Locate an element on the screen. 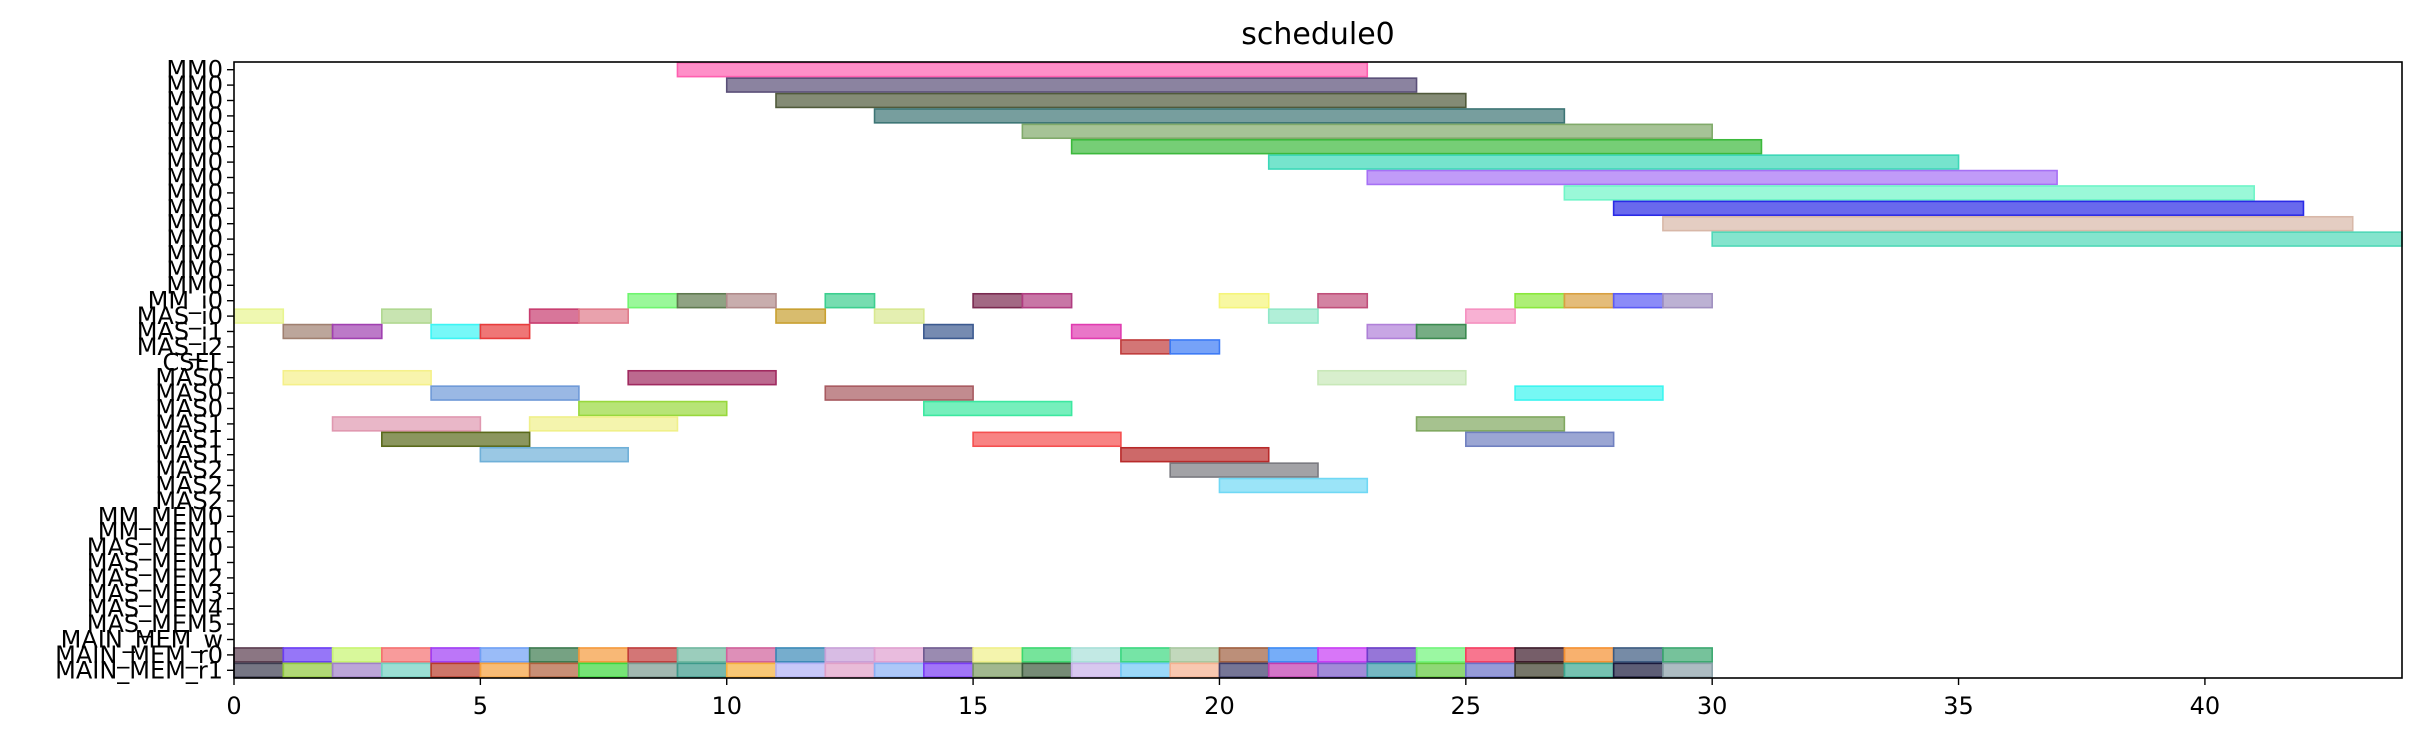  y-tick-label: MAS_MEM5 is located at coordinates (155, 624).